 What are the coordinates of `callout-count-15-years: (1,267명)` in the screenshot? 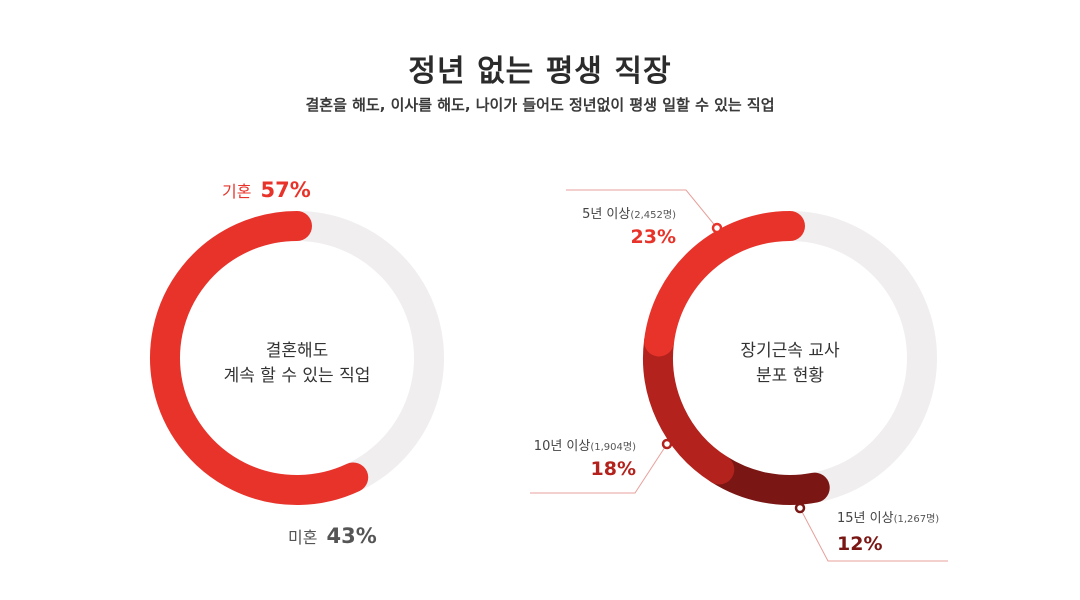 It's located at (917, 519).